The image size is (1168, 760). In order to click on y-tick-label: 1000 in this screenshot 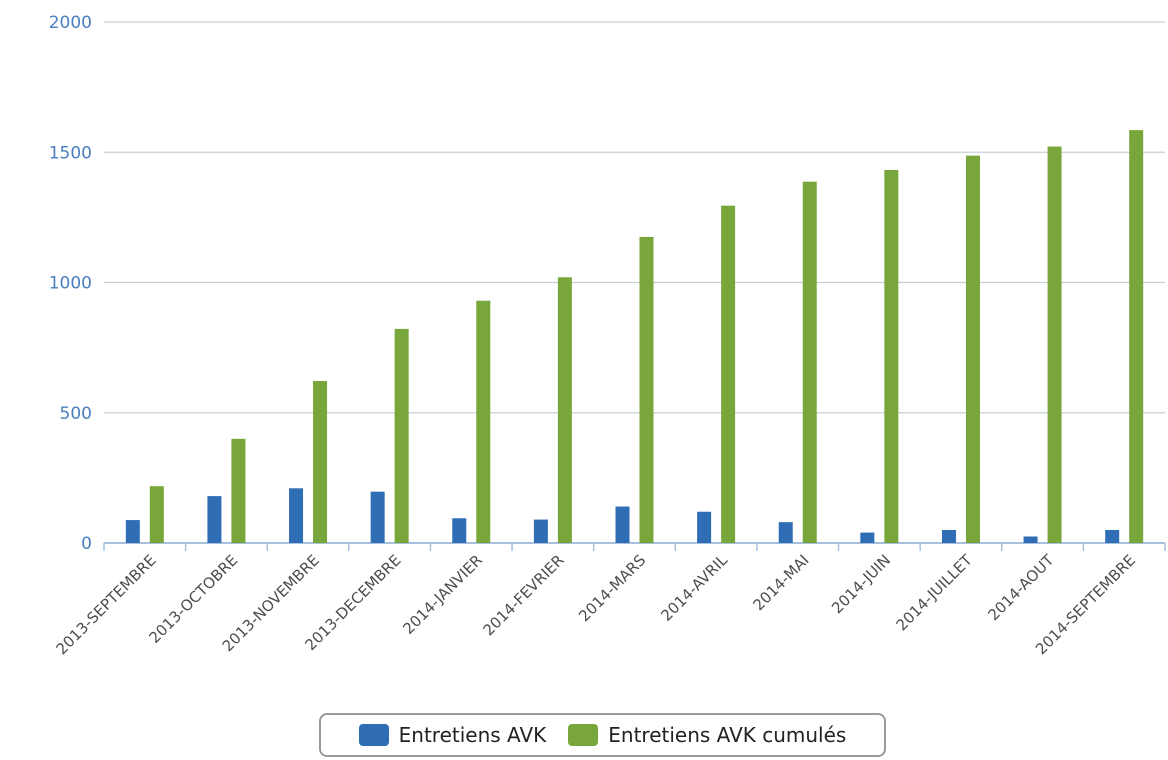, I will do `click(70, 284)`.